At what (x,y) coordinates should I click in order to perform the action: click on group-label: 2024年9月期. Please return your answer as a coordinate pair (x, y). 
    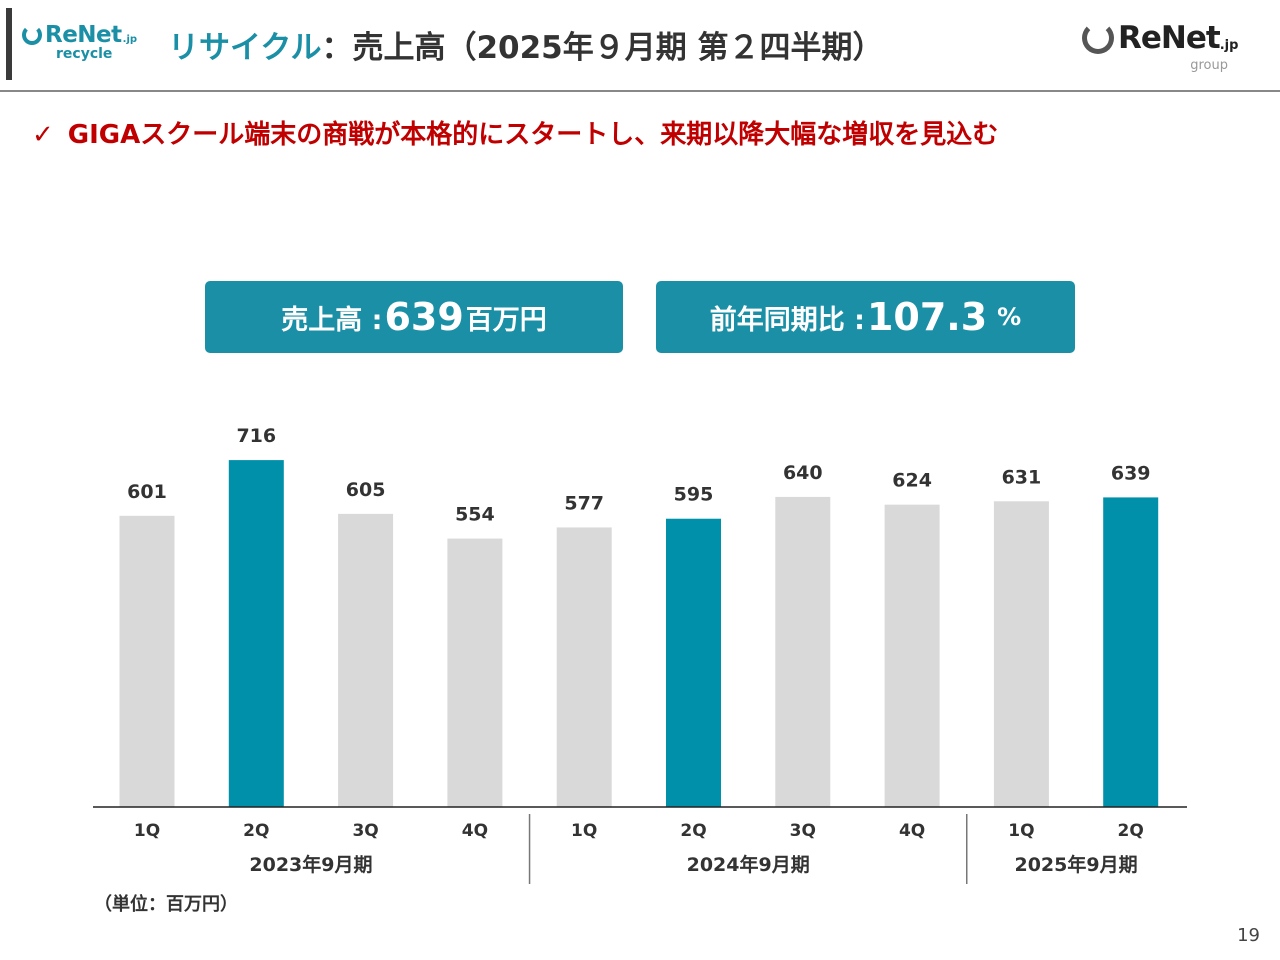
    Looking at the image, I should click on (748, 864).